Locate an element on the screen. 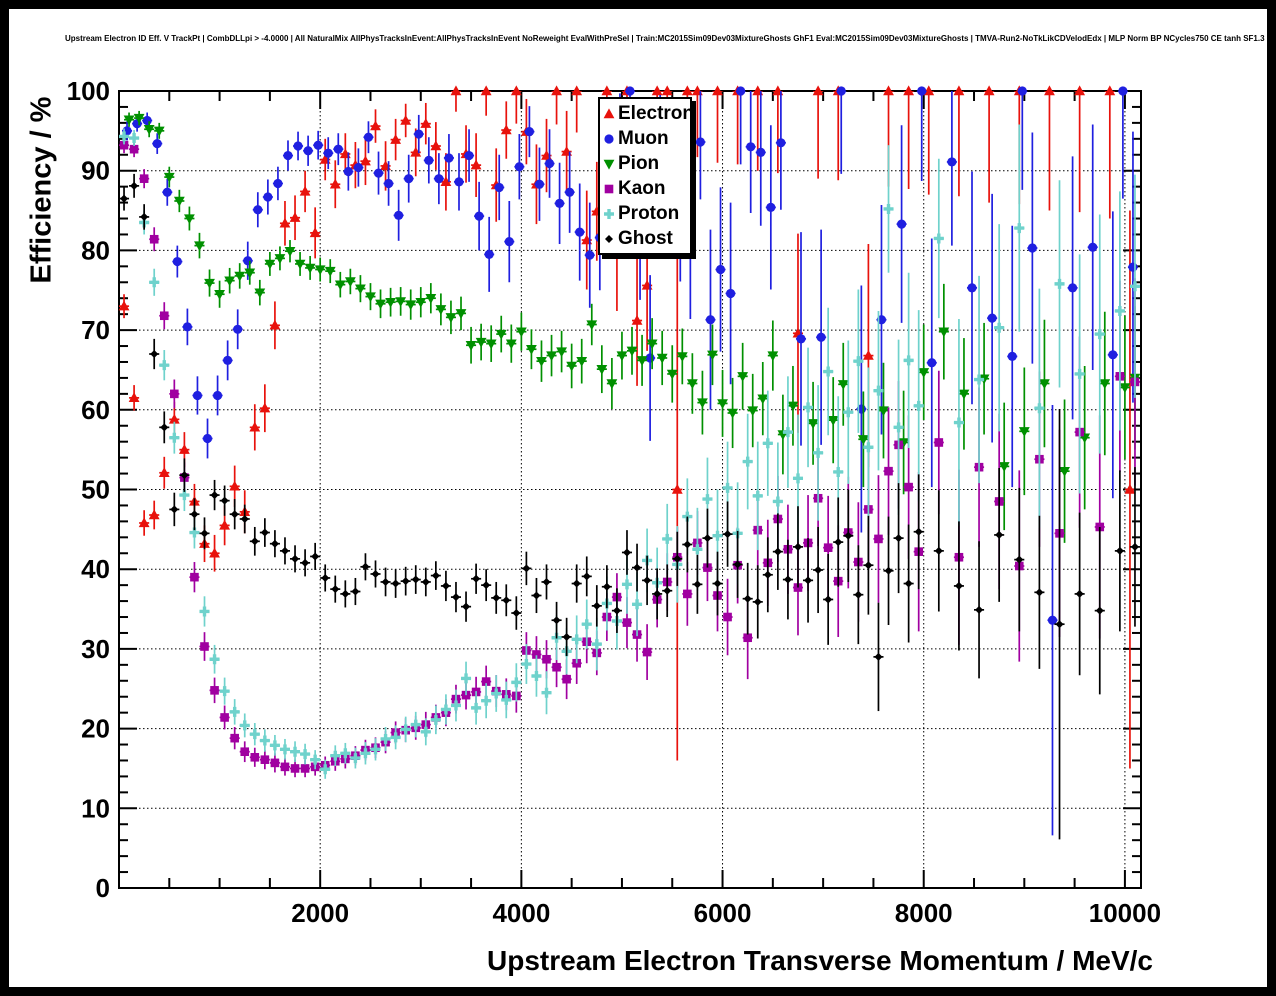 This screenshot has width=1276, height=996. legend-entry-pion: Pion is located at coordinates (646, 163).